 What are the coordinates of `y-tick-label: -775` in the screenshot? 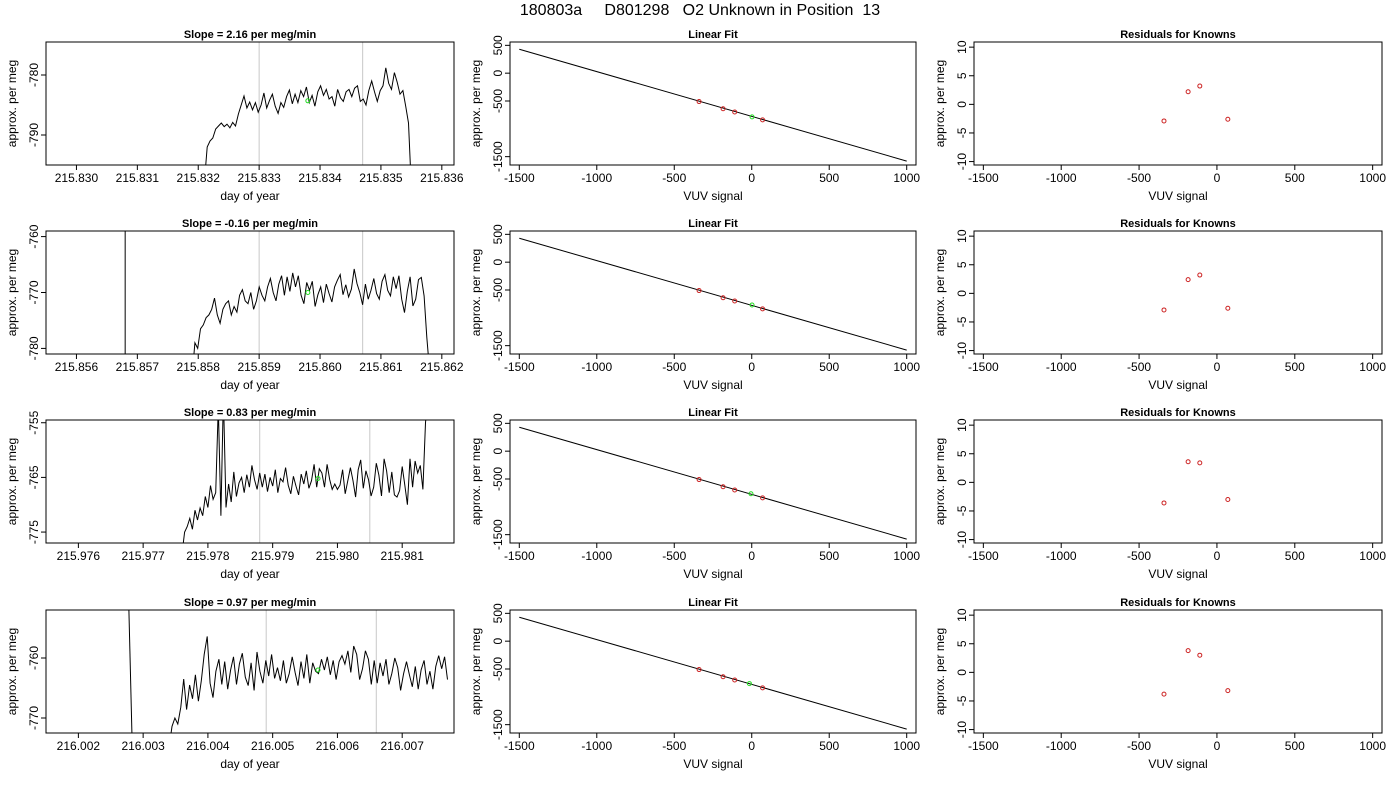 It's located at (34, 532).